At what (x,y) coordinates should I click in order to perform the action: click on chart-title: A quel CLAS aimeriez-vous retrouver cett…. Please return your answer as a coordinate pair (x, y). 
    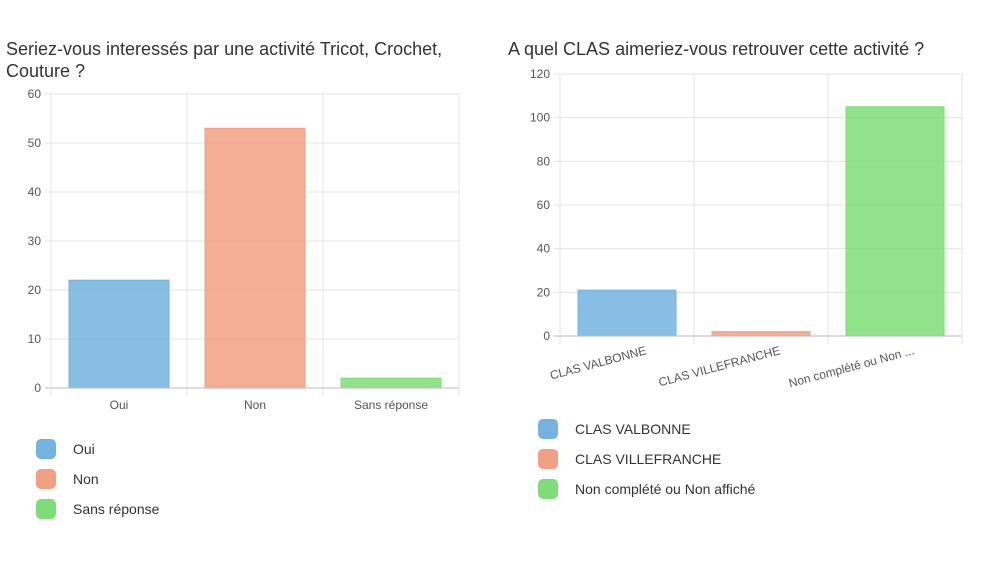
    Looking at the image, I should click on (716, 49).